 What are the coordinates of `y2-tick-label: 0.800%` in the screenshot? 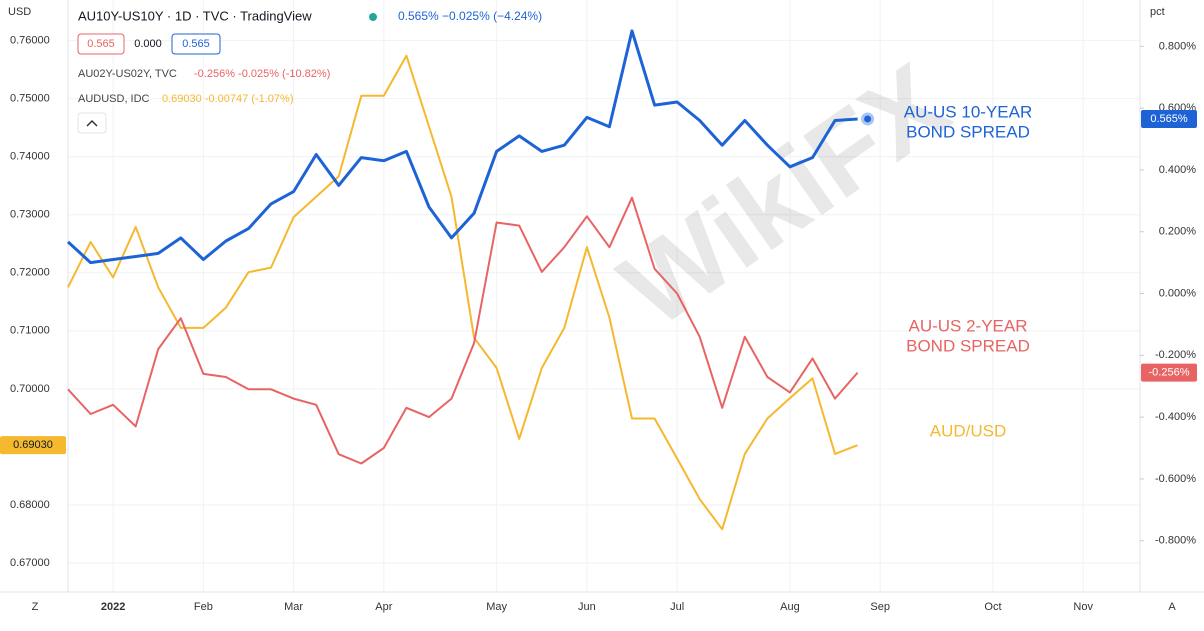 It's located at (1178, 46).